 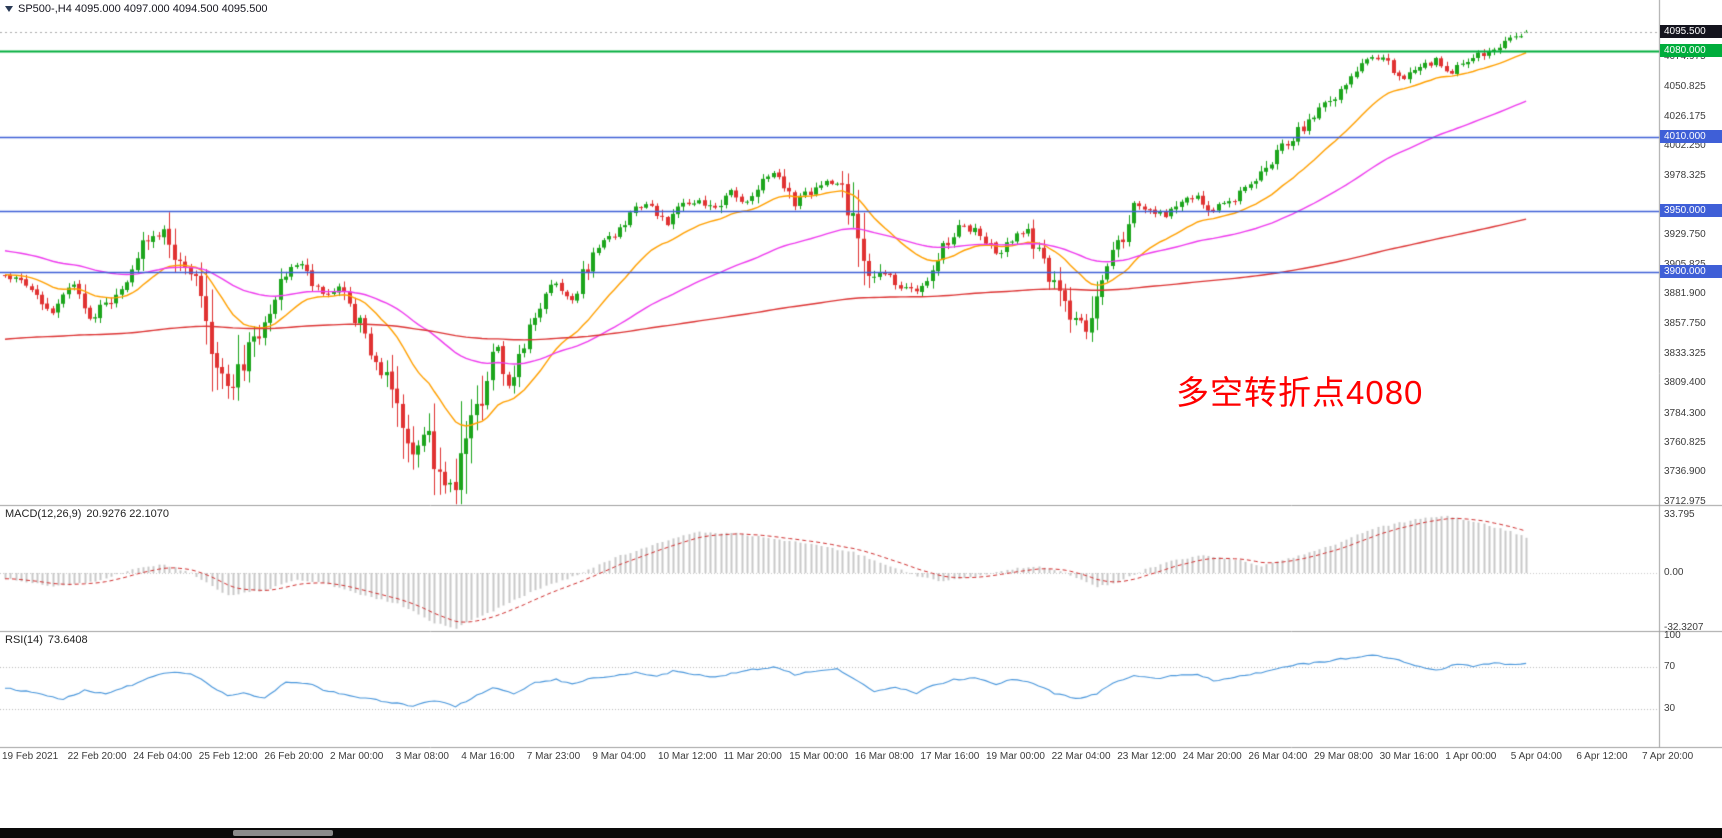 What do you see at coordinates (283, 833) in the screenshot?
I see `scrollbar-thumb` at bounding box center [283, 833].